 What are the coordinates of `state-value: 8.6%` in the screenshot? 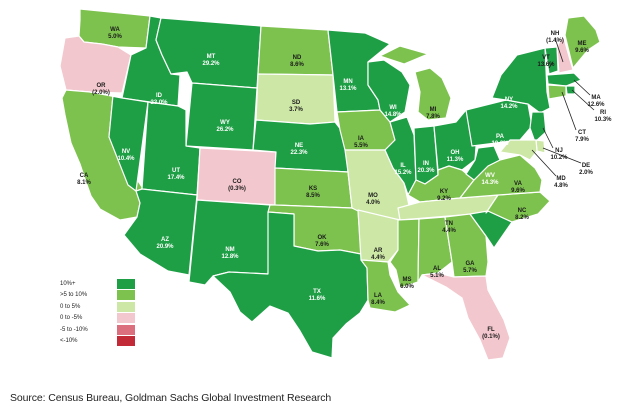 It's located at (297, 65).